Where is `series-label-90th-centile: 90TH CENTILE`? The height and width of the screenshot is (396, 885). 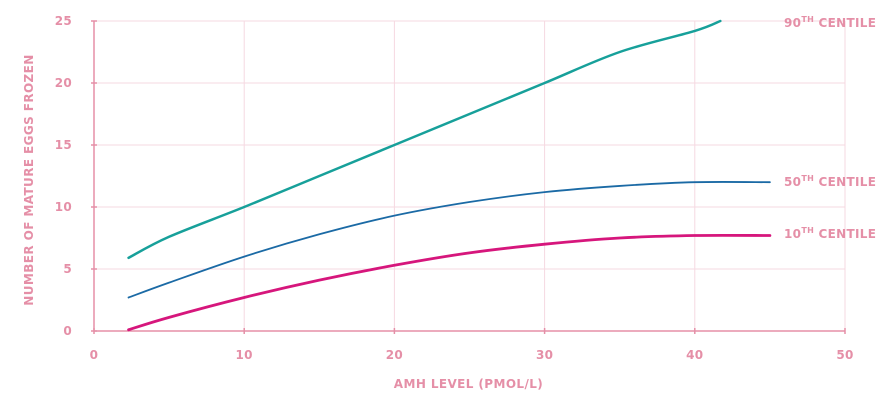 series-label-90th-centile: 90TH CENTILE is located at coordinates (830, 22).